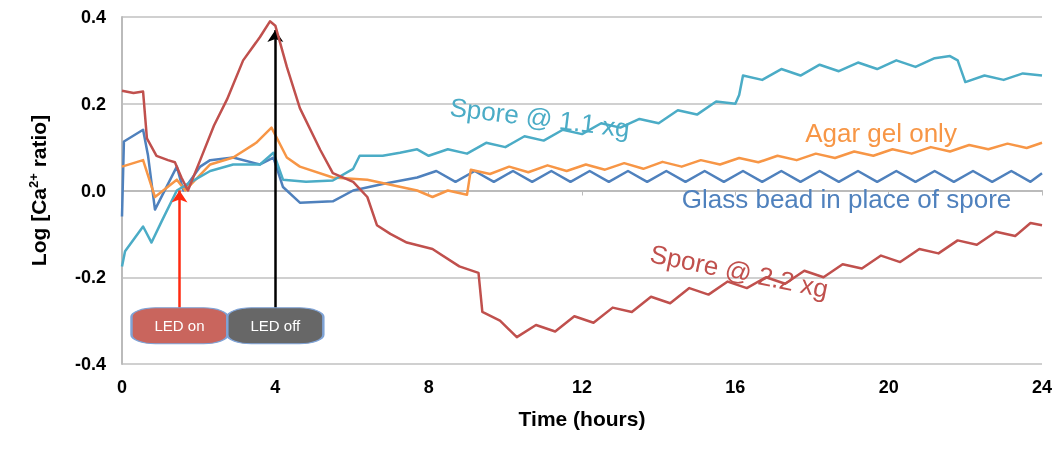  What do you see at coordinates (93, 17) in the screenshot?
I see `y-tick-label: 0.4` at bounding box center [93, 17].